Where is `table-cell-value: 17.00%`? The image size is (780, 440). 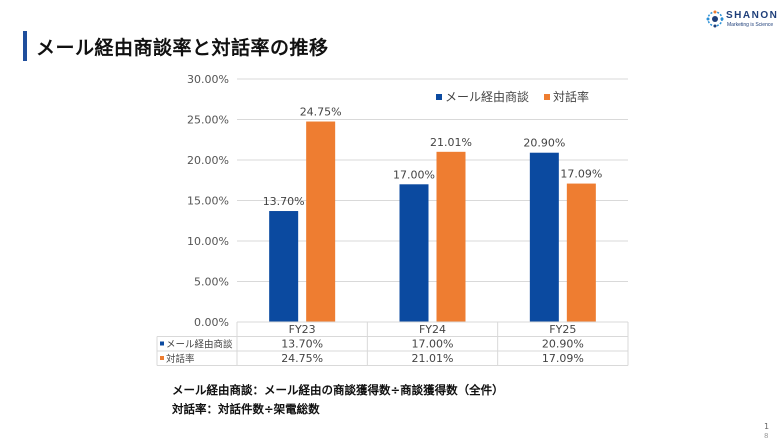
table-cell-value: 17.00% is located at coordinates (433, 344).